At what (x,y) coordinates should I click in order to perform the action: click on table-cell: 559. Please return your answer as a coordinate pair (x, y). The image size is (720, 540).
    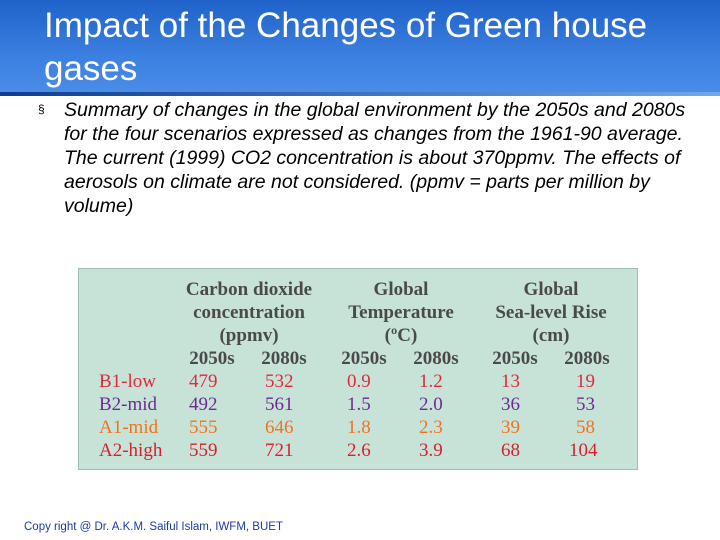
    Looking at the image, I should click on (203, 450).